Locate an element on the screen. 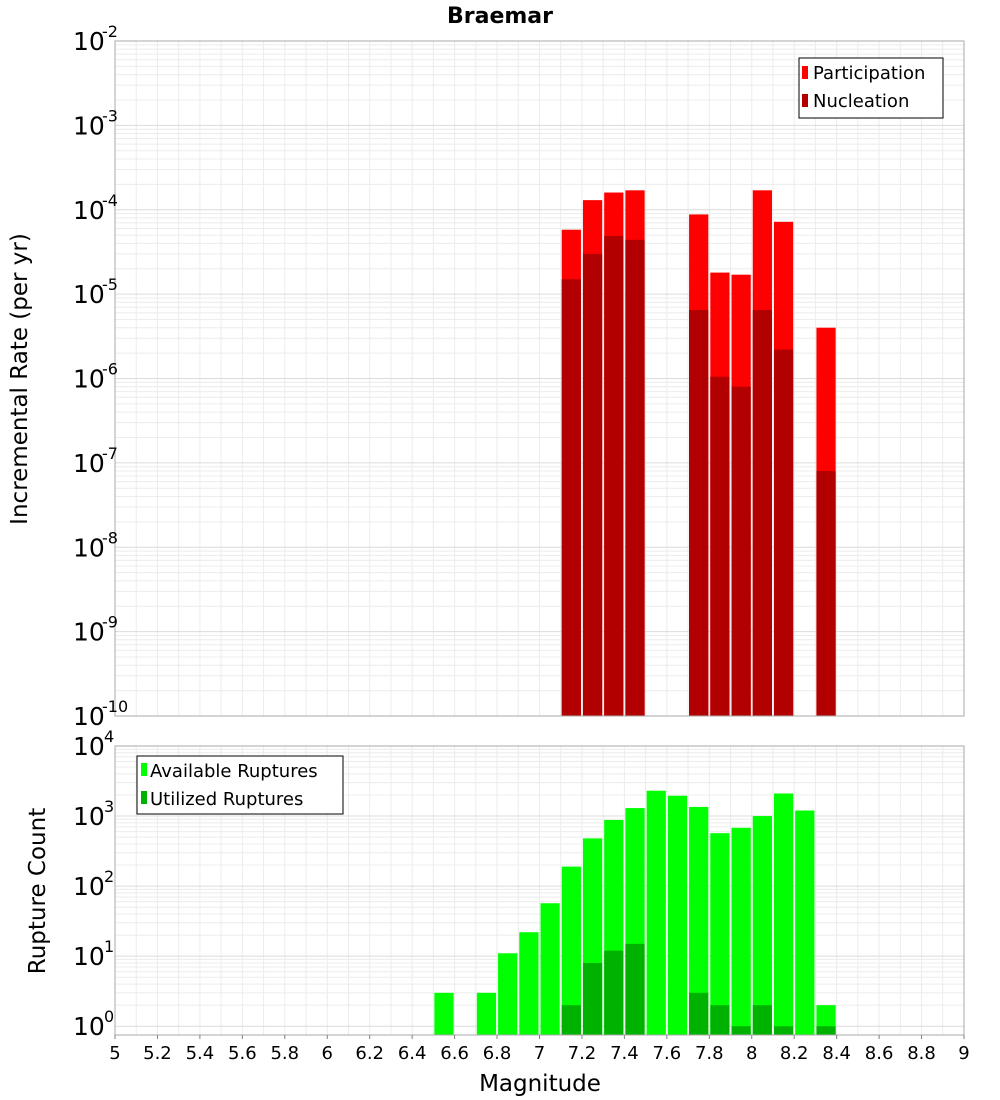  count-y-tick-exponent: 4 is located at coordinates (109, 736).